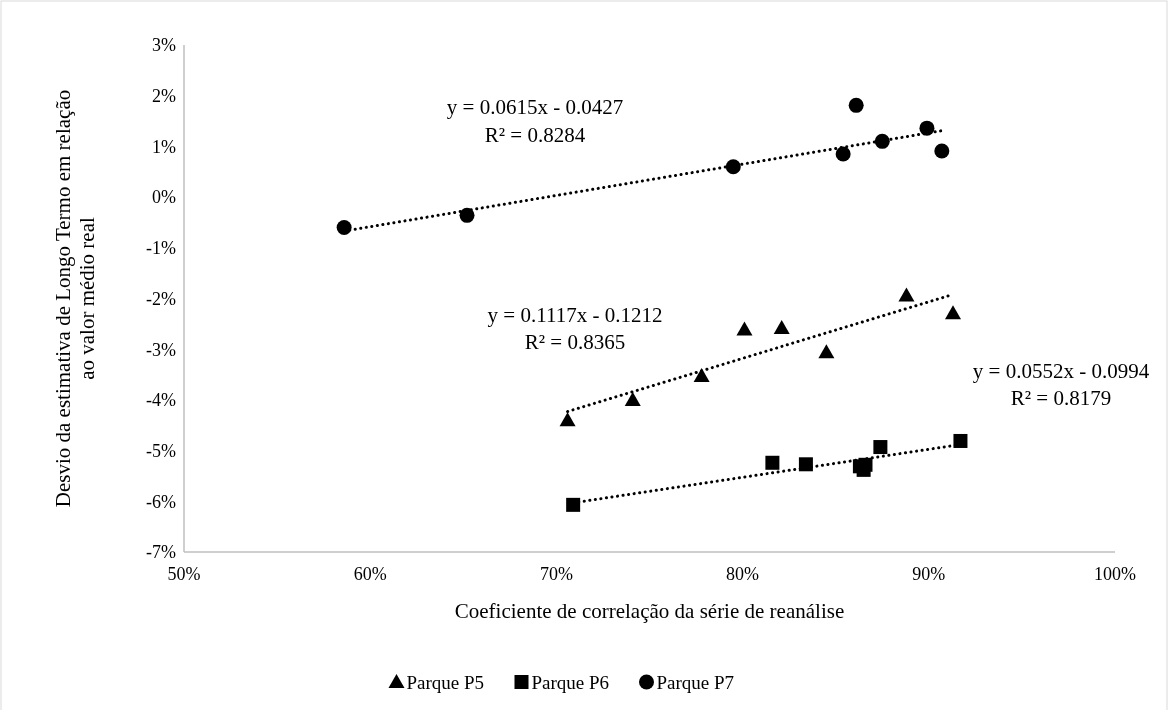 The height and width of the screenshot is (710, 1172). Describe the element at coordinates (649, 611) in the screenshot. I see `x-axis-title: Coeficiente de correlação da série de reanálise` at that location.